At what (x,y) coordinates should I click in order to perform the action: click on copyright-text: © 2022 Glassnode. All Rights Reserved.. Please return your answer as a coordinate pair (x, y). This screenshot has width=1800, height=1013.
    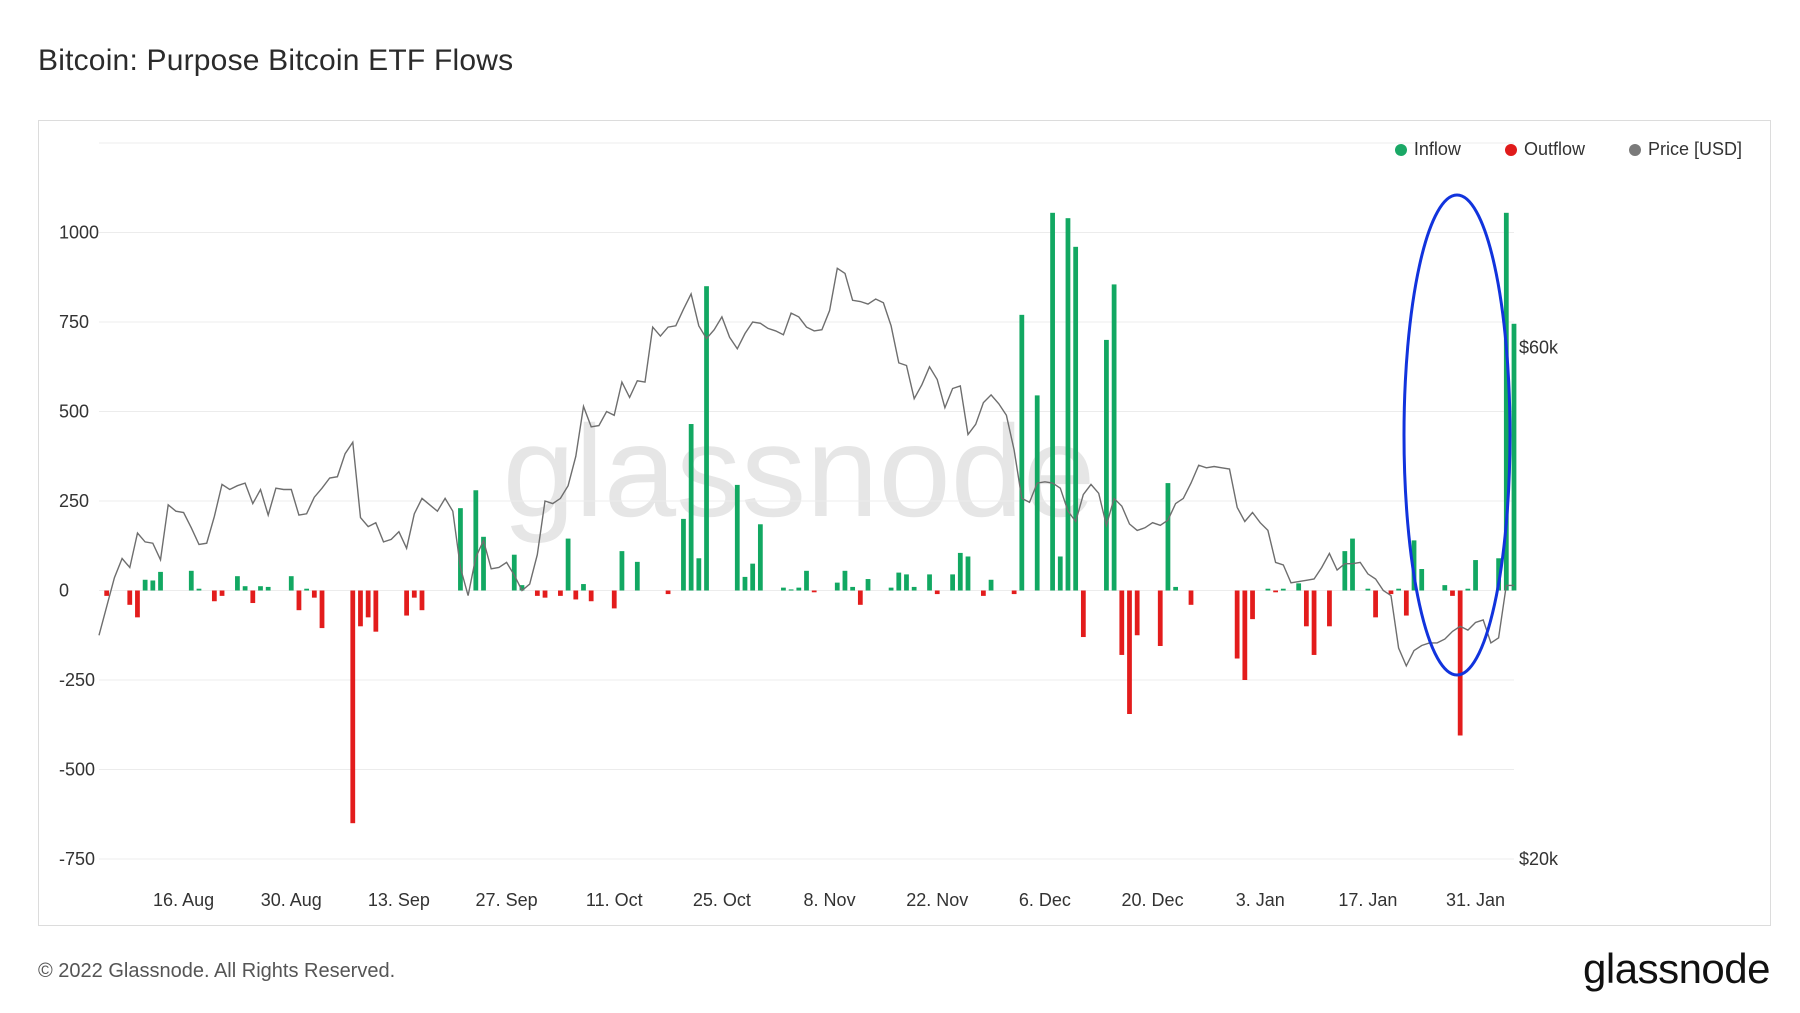
    Looking at the image, I should click on (217, 971).